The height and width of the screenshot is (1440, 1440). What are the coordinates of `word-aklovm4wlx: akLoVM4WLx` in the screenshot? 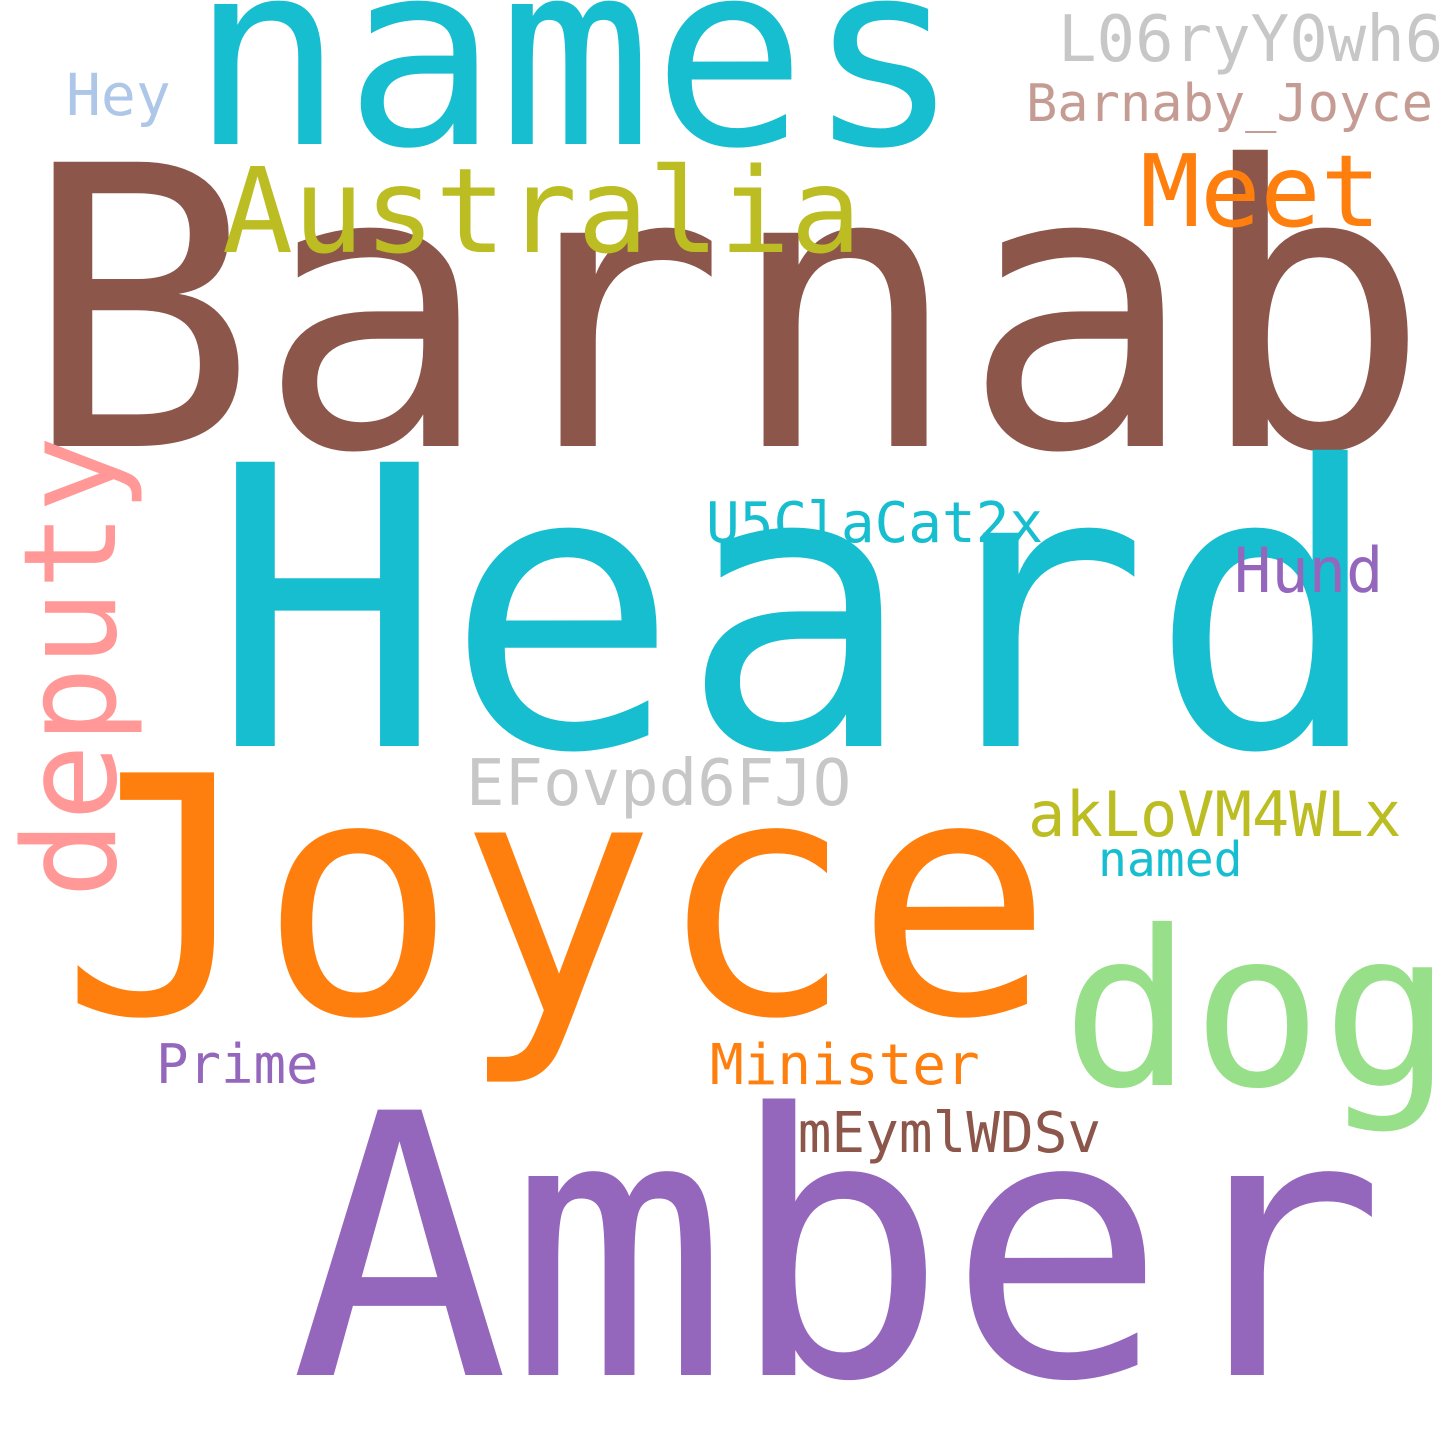 It's located at (1215, 814).